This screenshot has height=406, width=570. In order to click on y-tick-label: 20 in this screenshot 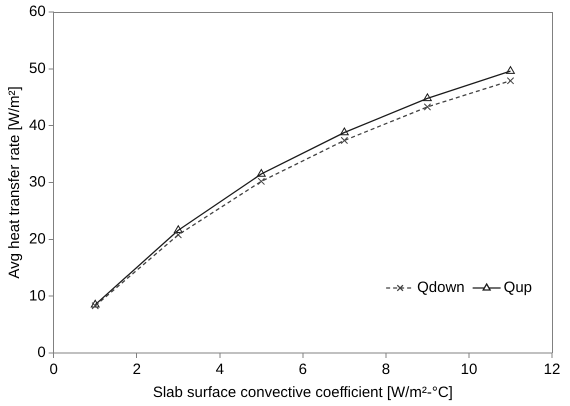, I will do `click(37, 239)`.